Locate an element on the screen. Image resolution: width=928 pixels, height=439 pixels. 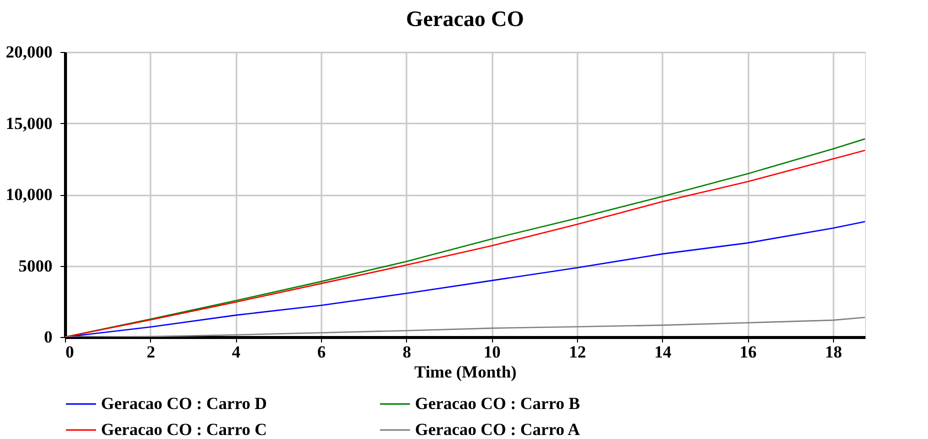
chart-title: Geracao CO is located at coordinates (465, 18).